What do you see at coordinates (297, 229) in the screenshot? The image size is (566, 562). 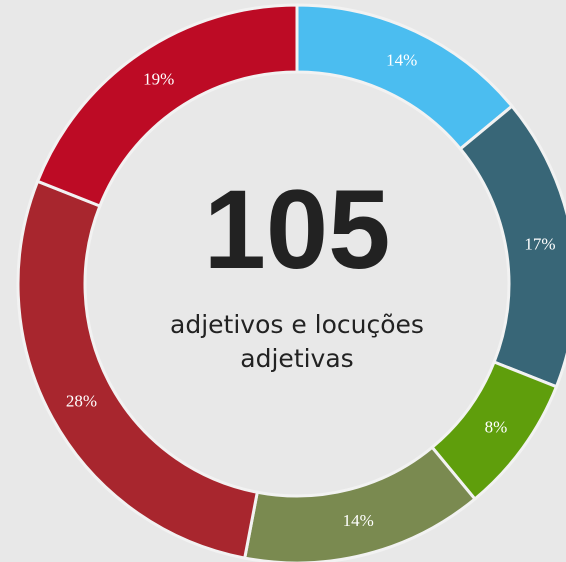 I see `center-value: 105` at bounding box center [297, 229].